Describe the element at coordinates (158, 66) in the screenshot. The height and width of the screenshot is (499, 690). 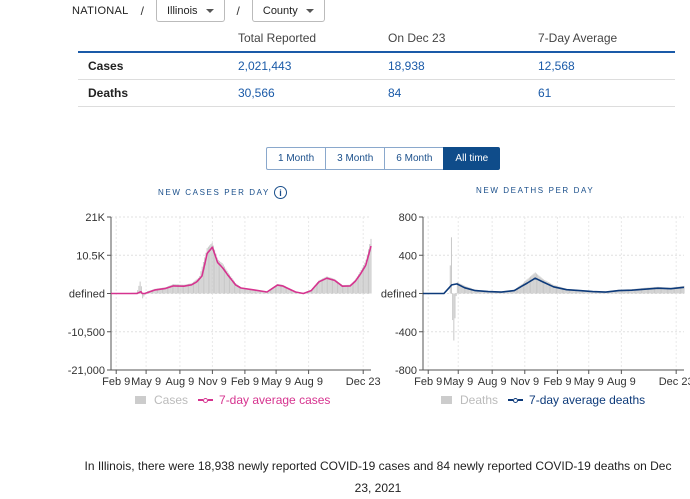
I see `row-label: Cases` at that location.